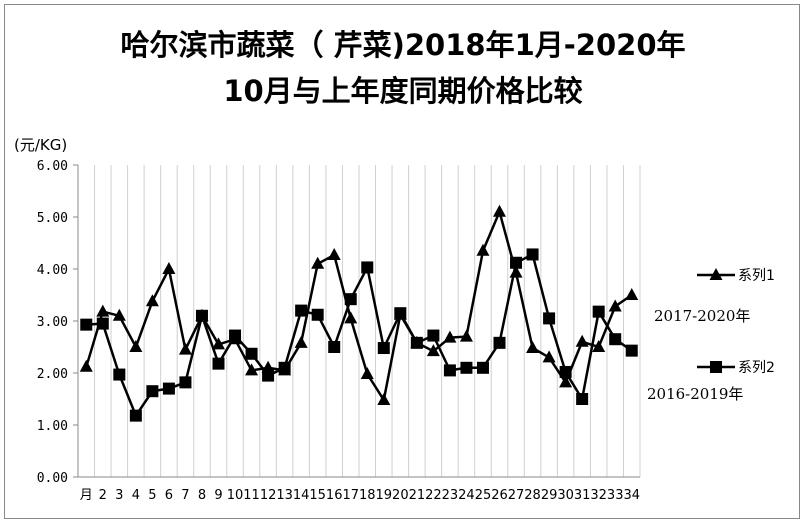 This screenshot has height=525, width=806. I want to click on x-tick-label: 28, so click(532, 495).